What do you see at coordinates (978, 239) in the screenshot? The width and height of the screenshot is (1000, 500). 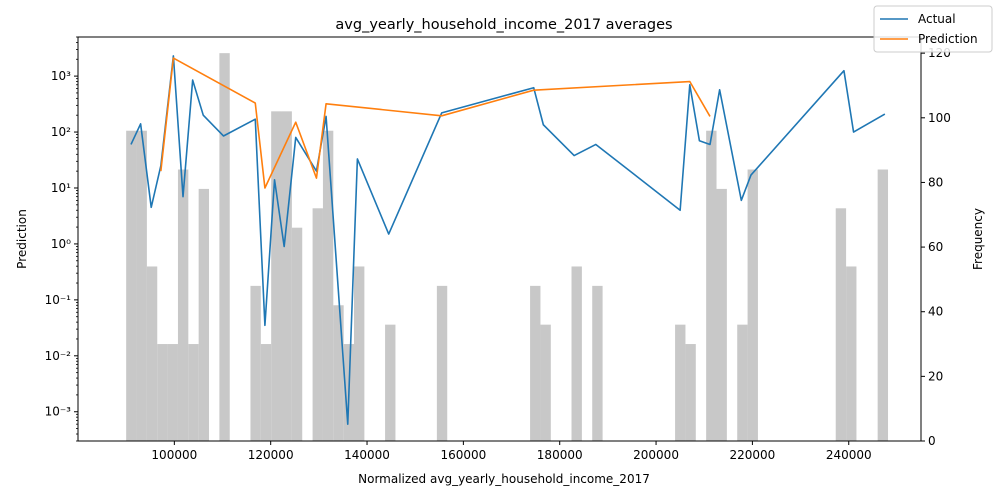 I see `y2-axis-label: Frequency` at bounding box center [978, 239].